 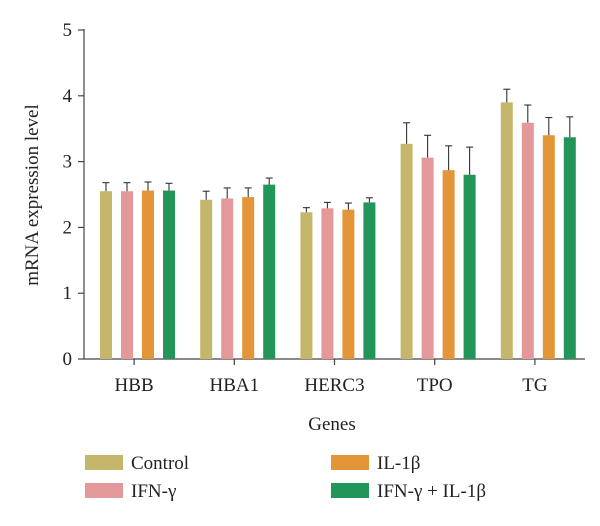 I want to click on x-tick-label: TG, so click(x=535, y=385).